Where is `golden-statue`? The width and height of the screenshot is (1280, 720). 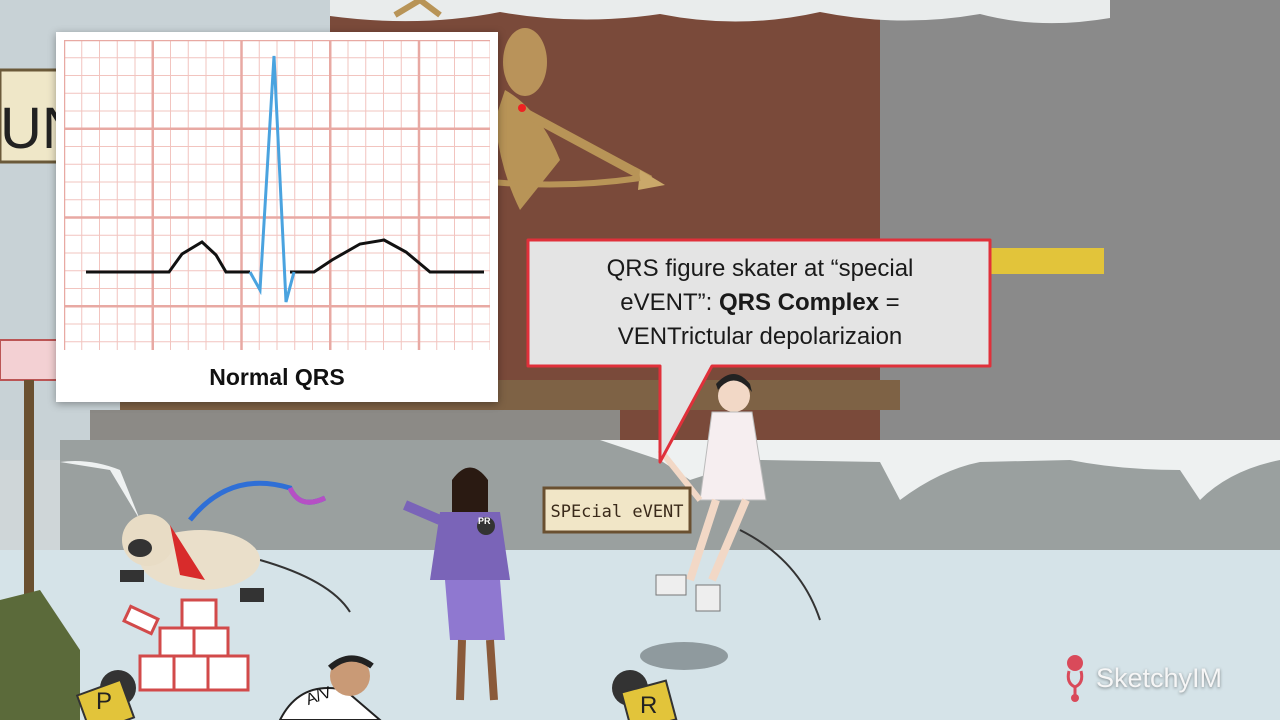
golden-statue is located at coordinates (529, 105).